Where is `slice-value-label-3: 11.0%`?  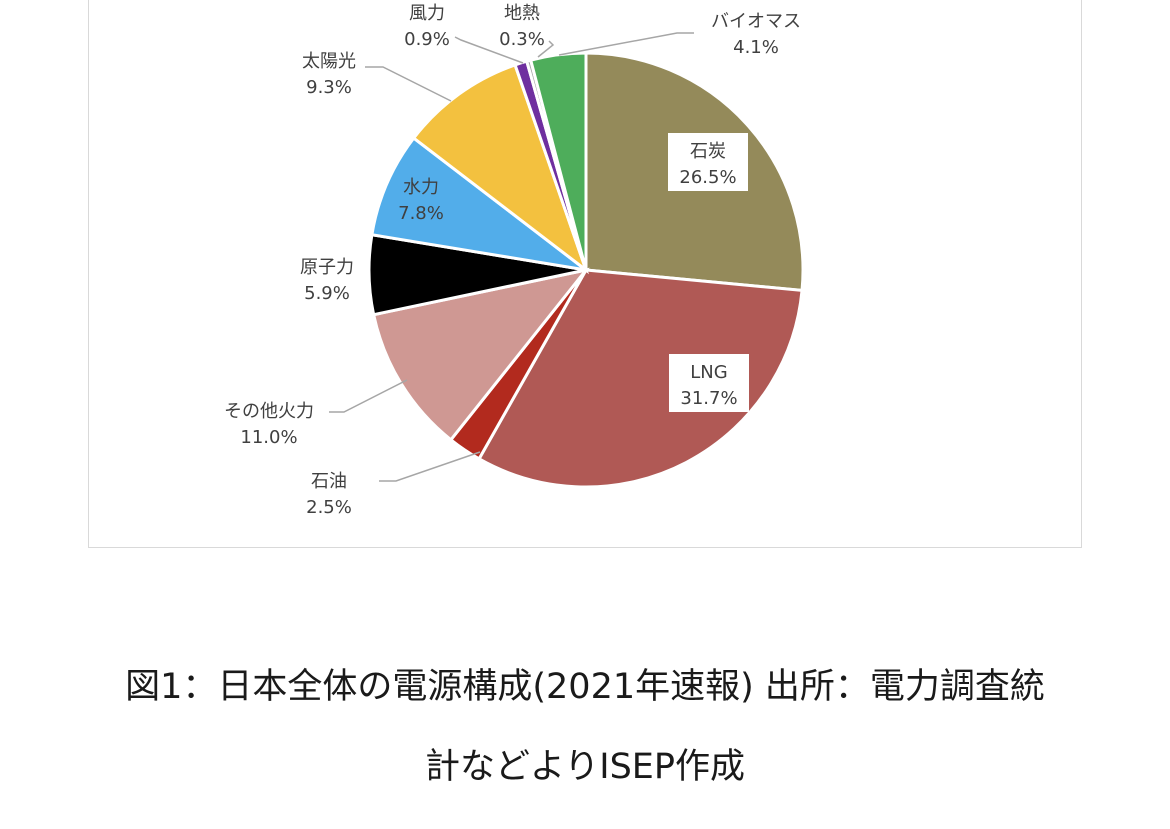 slice-value-label-3: 11.0% is located at coordinates (268, 437).